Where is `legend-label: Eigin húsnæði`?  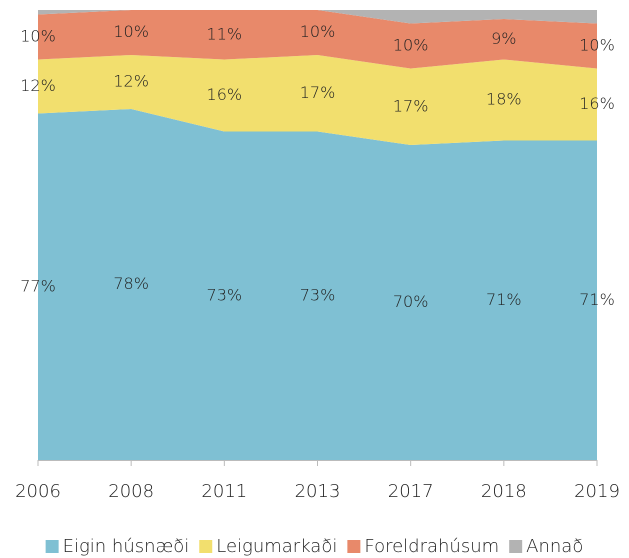
legend-label: Eigin húsnæði is located at coordinates (126, 546).